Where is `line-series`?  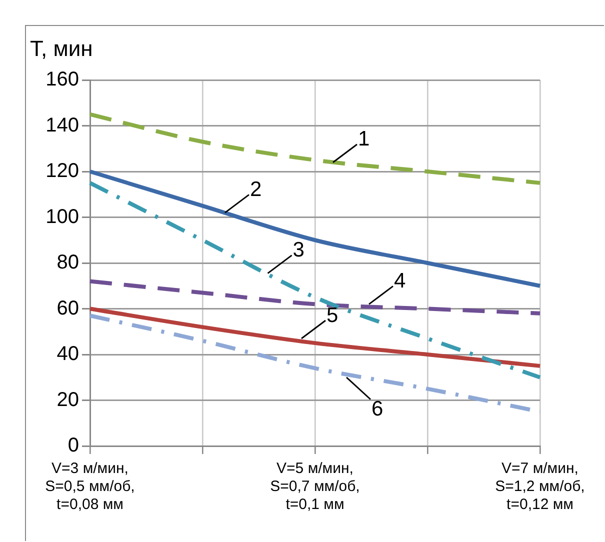 line-series is located at coordinates (315, 337).